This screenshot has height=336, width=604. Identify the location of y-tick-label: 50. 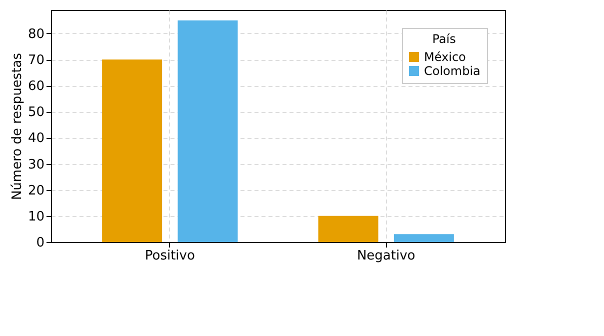
(36, 112).